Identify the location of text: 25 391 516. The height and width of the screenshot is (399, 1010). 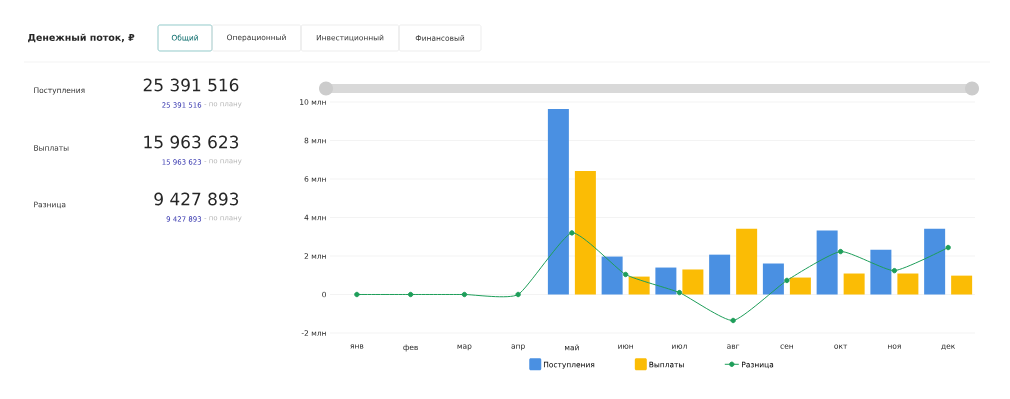
(191, 85).